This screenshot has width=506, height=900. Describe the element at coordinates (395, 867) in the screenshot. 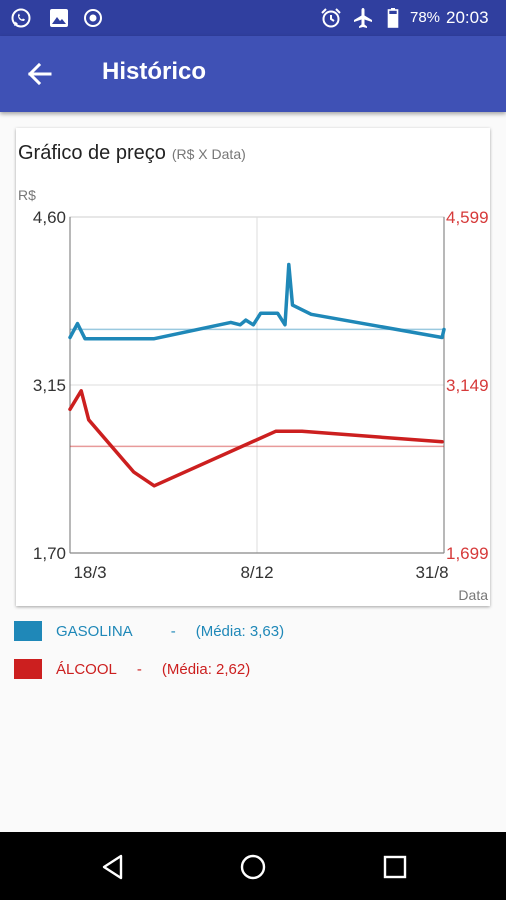

I see `recents-square-icon` at that location.